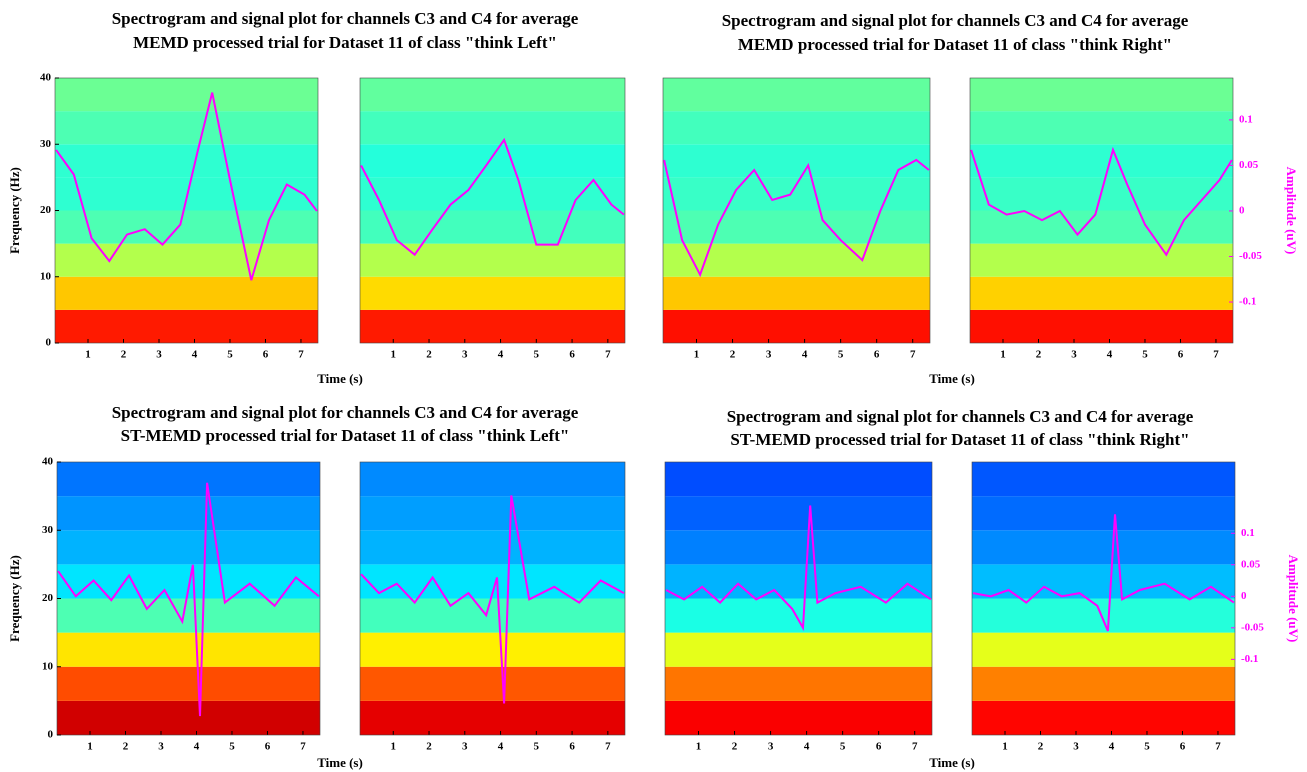 The width and height of the screenshot is (1307, 772). Describe the element at coordinates (1242, 210) in the screenshot. I see `y2-tick-label: 0` at that location.